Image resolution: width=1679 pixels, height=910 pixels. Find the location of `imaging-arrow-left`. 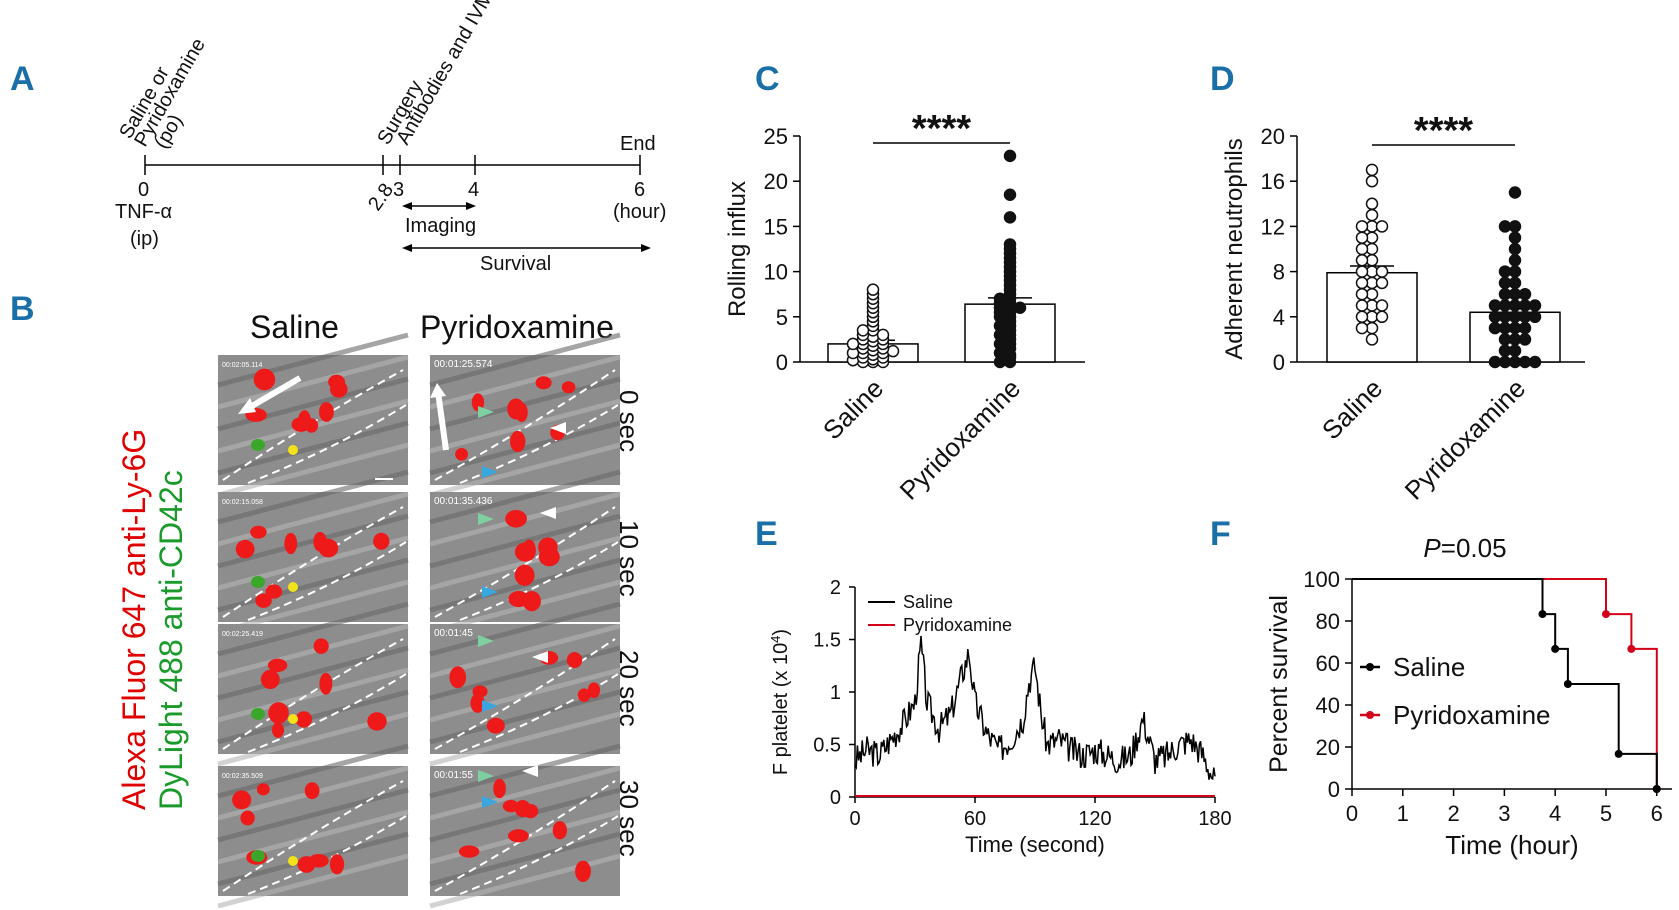

imaging-arrow-left is located at coordinates (407, 206).